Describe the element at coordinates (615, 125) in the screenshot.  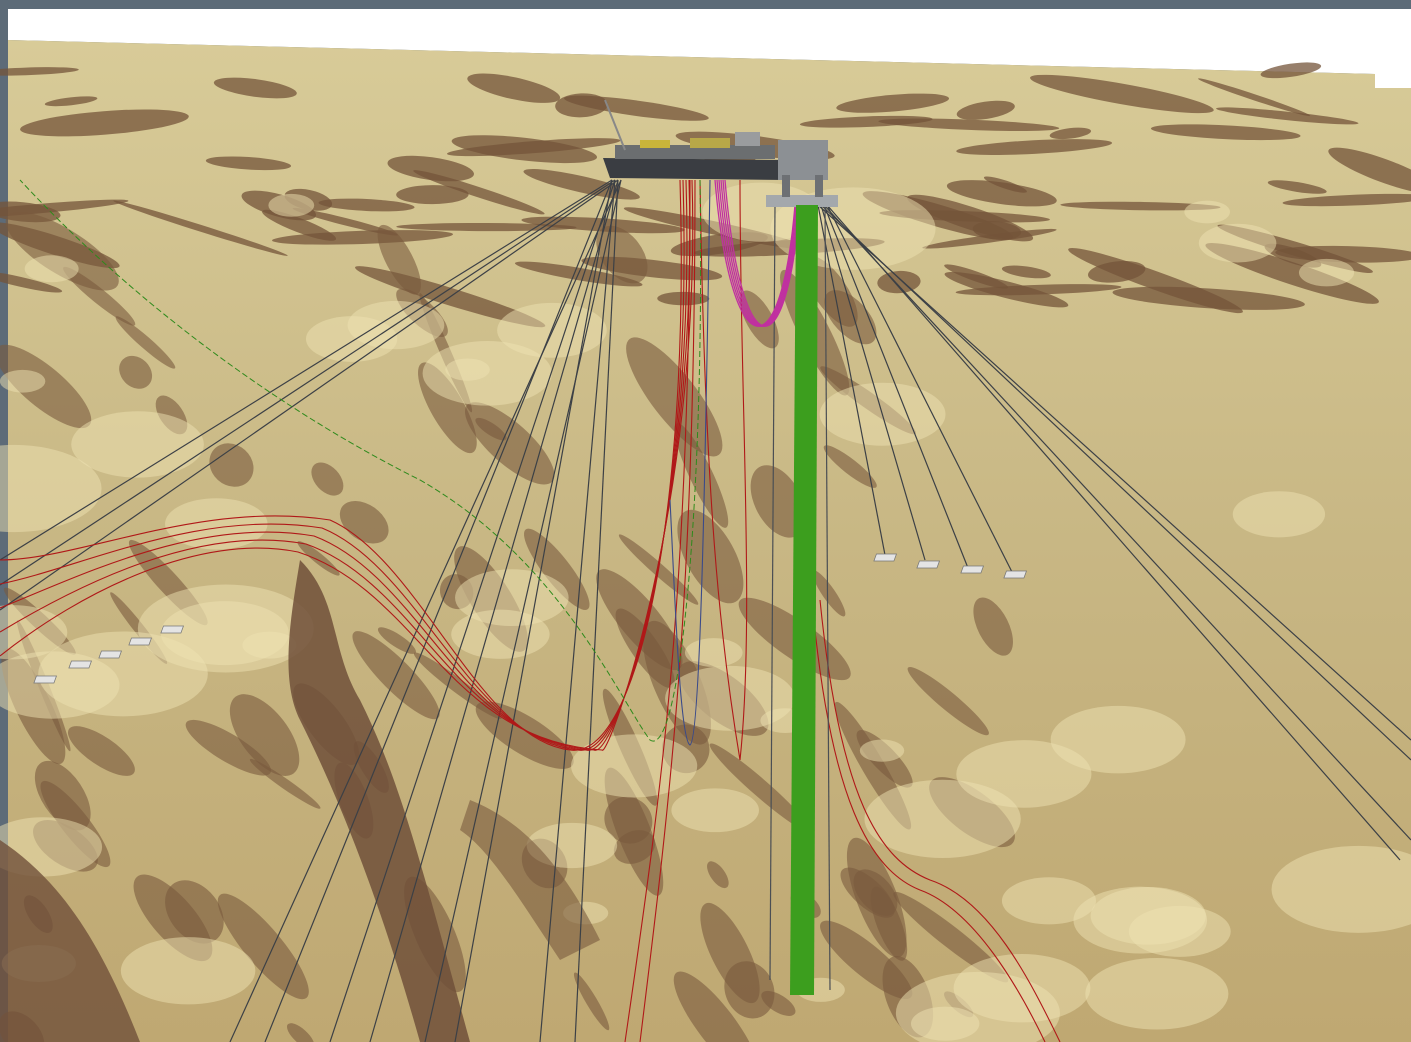
I see `crane` at that location.